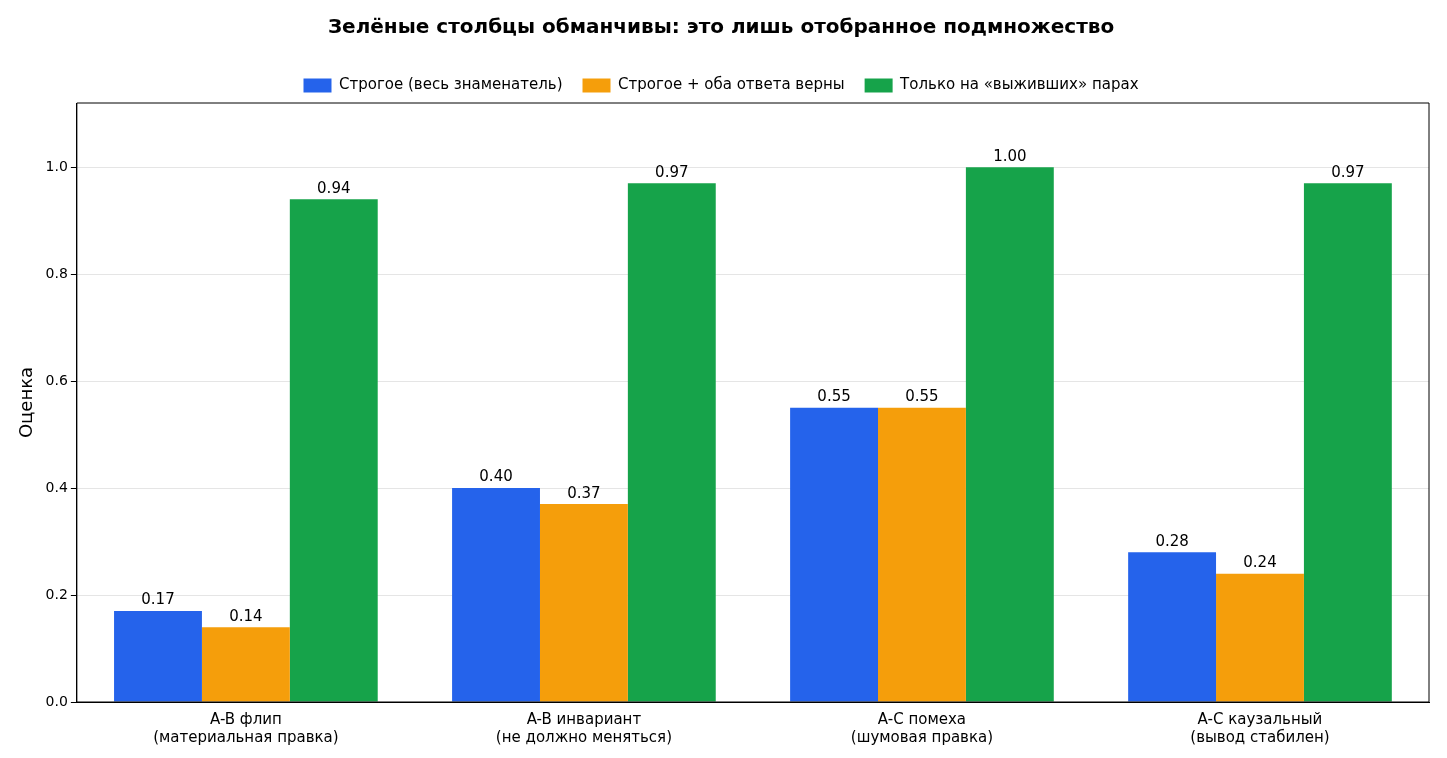  What do you see at coordinates (1010, 155) in the screenshot?
I see `data-label: 1.00` at bounding box center [1010, 155].